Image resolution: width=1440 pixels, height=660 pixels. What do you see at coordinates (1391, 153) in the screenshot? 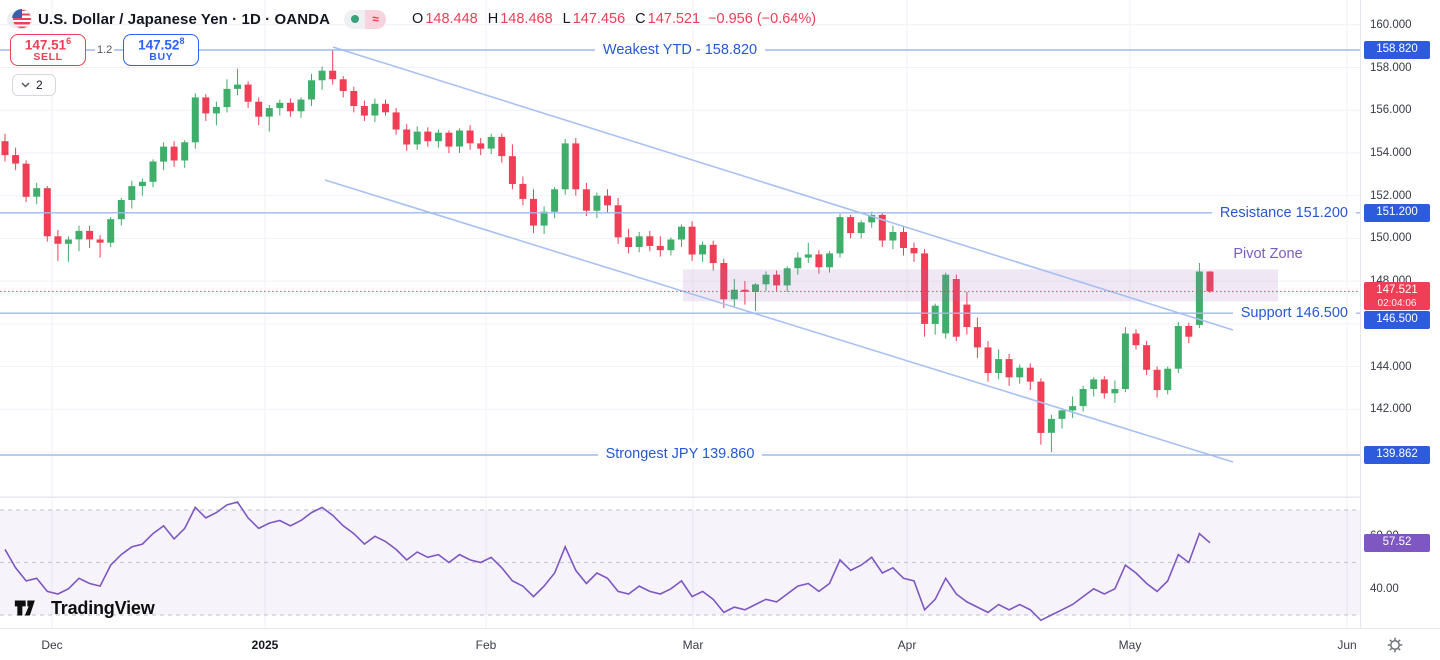
I see `price-tick: 154.000` at bounding box center [1391, 153].